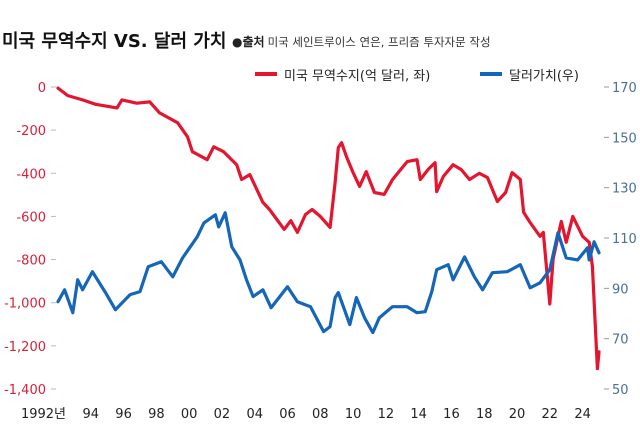 The image size is (640, 436). I want to click on right-tick-label: 70, so click(620, 340).